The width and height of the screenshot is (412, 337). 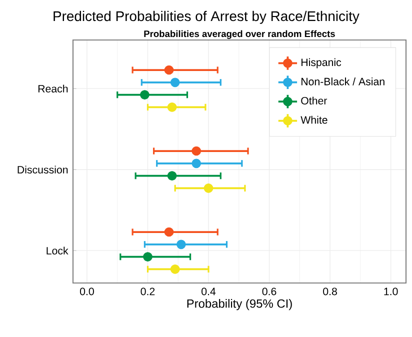 What do you see at coordinates (147, 292) in the screenshot?
I see `x-tick-label: 0.2` at bounding box center [147, 292].